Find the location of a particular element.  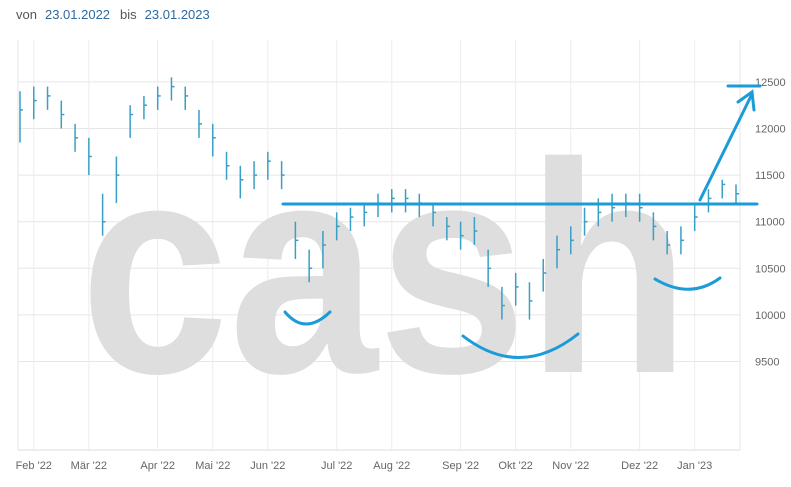

x-tick-label: Apr '22 is located at coordinates (157, 466).